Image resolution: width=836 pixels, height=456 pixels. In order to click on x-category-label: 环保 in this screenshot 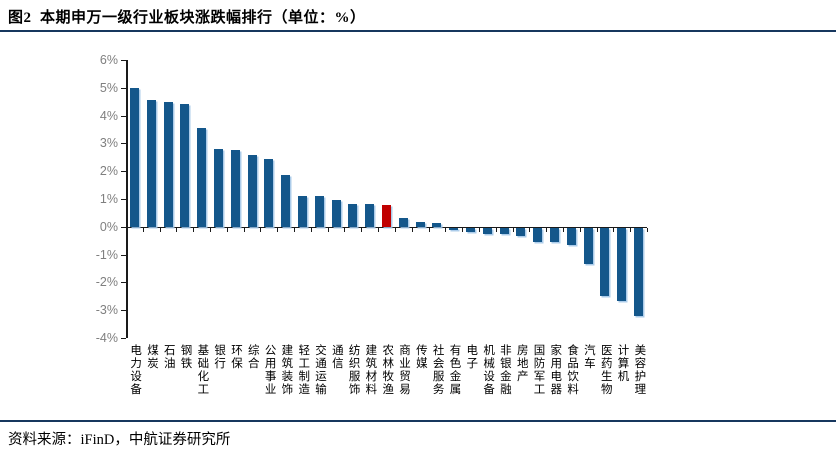, I will do `click(235, 357)`.